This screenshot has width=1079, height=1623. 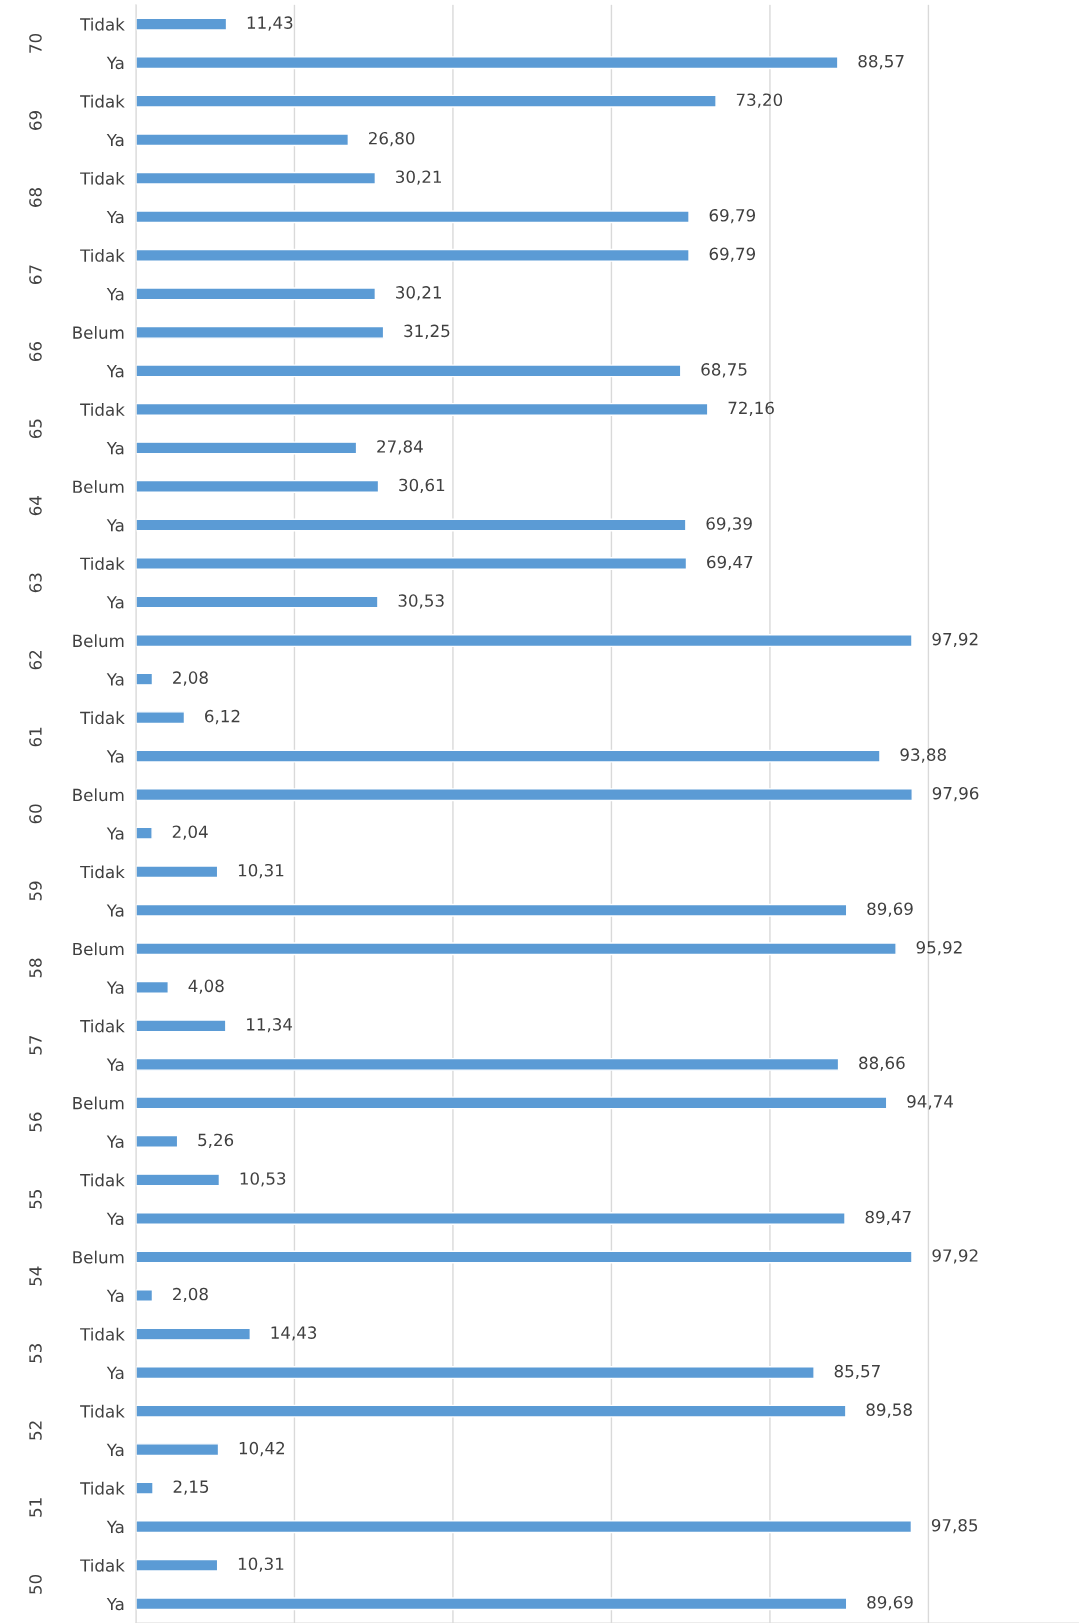 What do you see at coordinates (35, 197) in the screenshot?
I see `text: 68` at bounding box center [35, 197].